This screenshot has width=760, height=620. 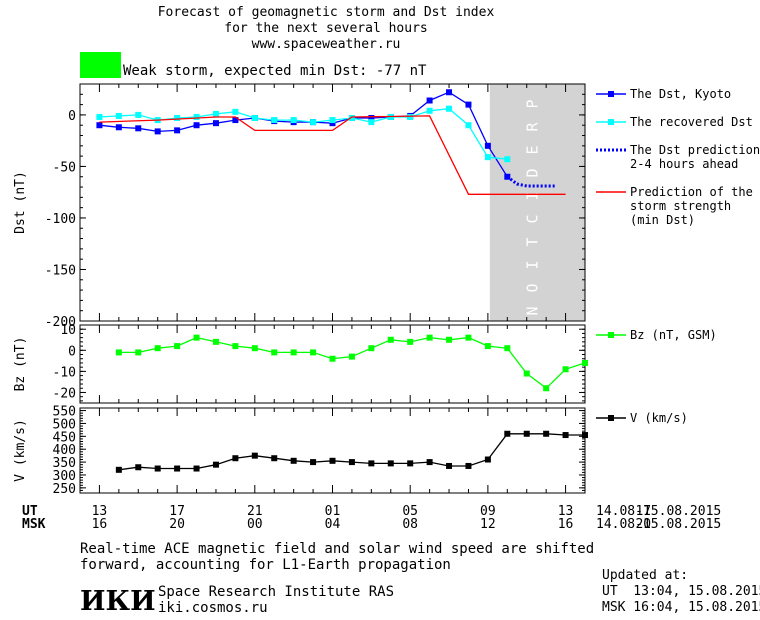 What do you see at coordinates (20, 202) in the screenshot?
I see `y-axis-label: Dst (nT)` at bounding box center [20, 202].